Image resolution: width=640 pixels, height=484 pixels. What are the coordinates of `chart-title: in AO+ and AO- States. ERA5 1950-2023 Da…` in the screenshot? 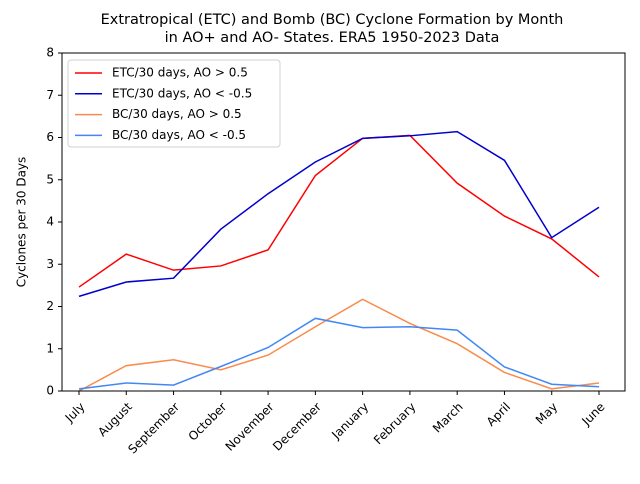 It's located at (332, 38).